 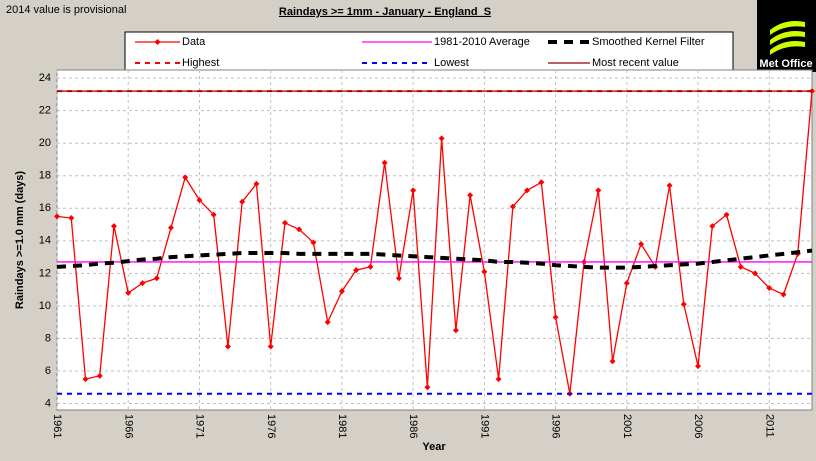 What do you see at coordinates (342, 426) in the screenshot?
I see `x-tick-label: 1981` at bounding box center [342, 426].